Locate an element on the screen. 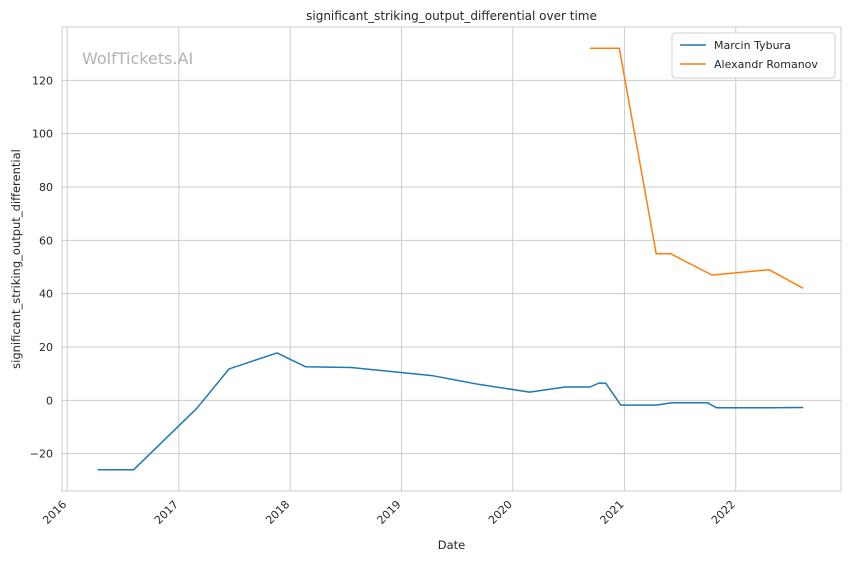  legend: Marcin Tybura Alexandr Romanov is located at coordinates (753, 55).